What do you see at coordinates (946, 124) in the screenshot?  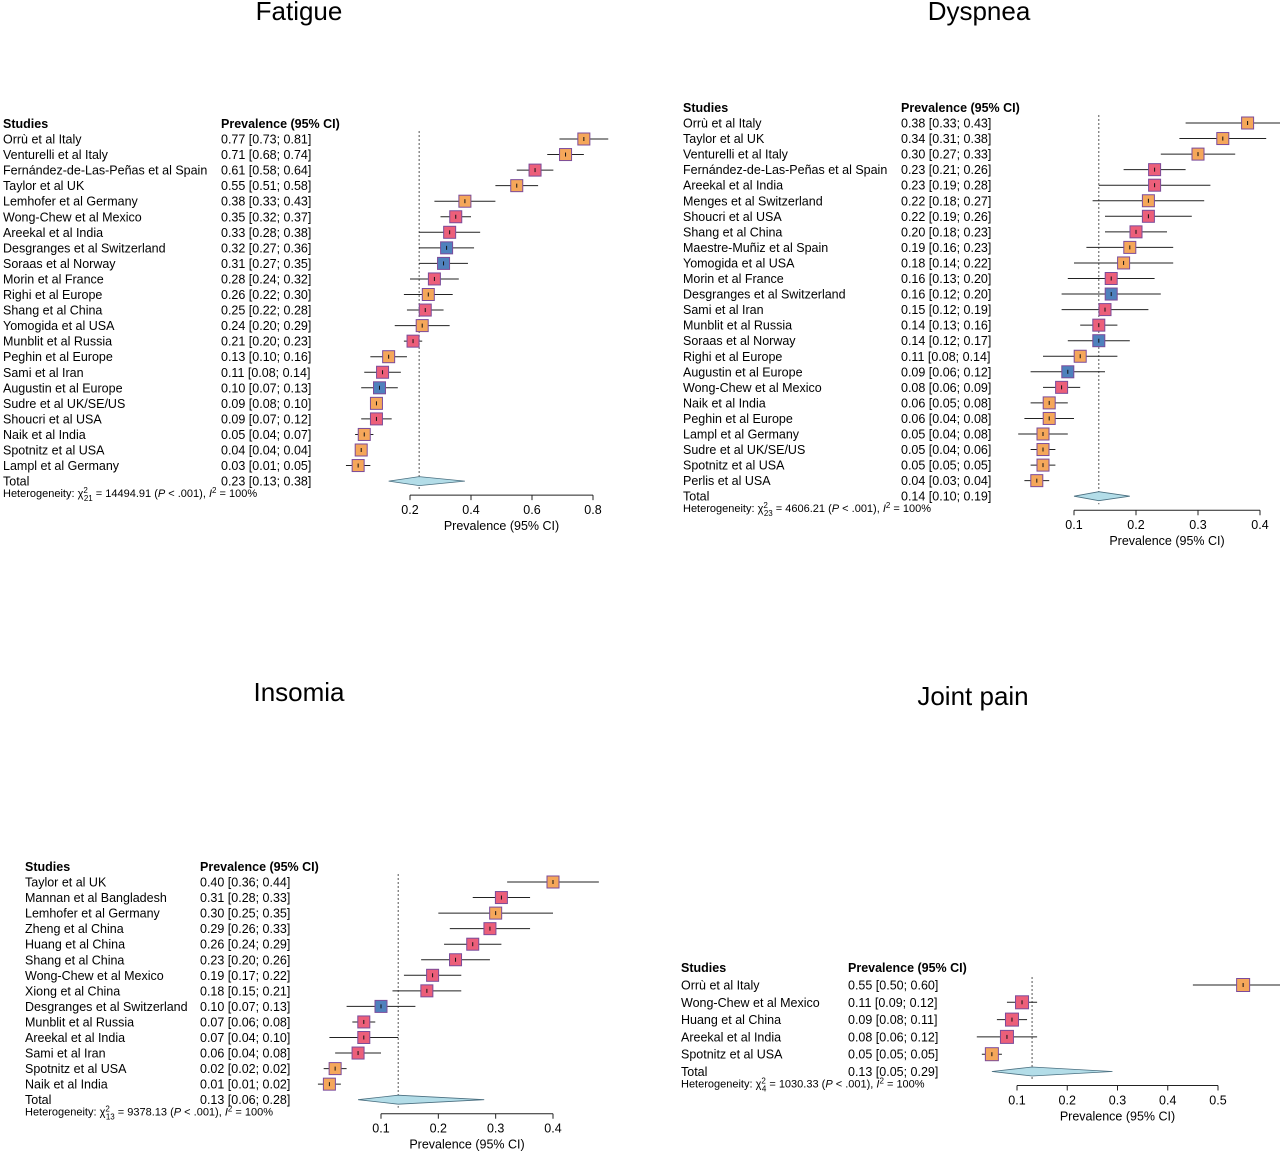 I see `study-prevalence-value: 0.38 [0.33; 0.43]` at bounding box center [946, 124].